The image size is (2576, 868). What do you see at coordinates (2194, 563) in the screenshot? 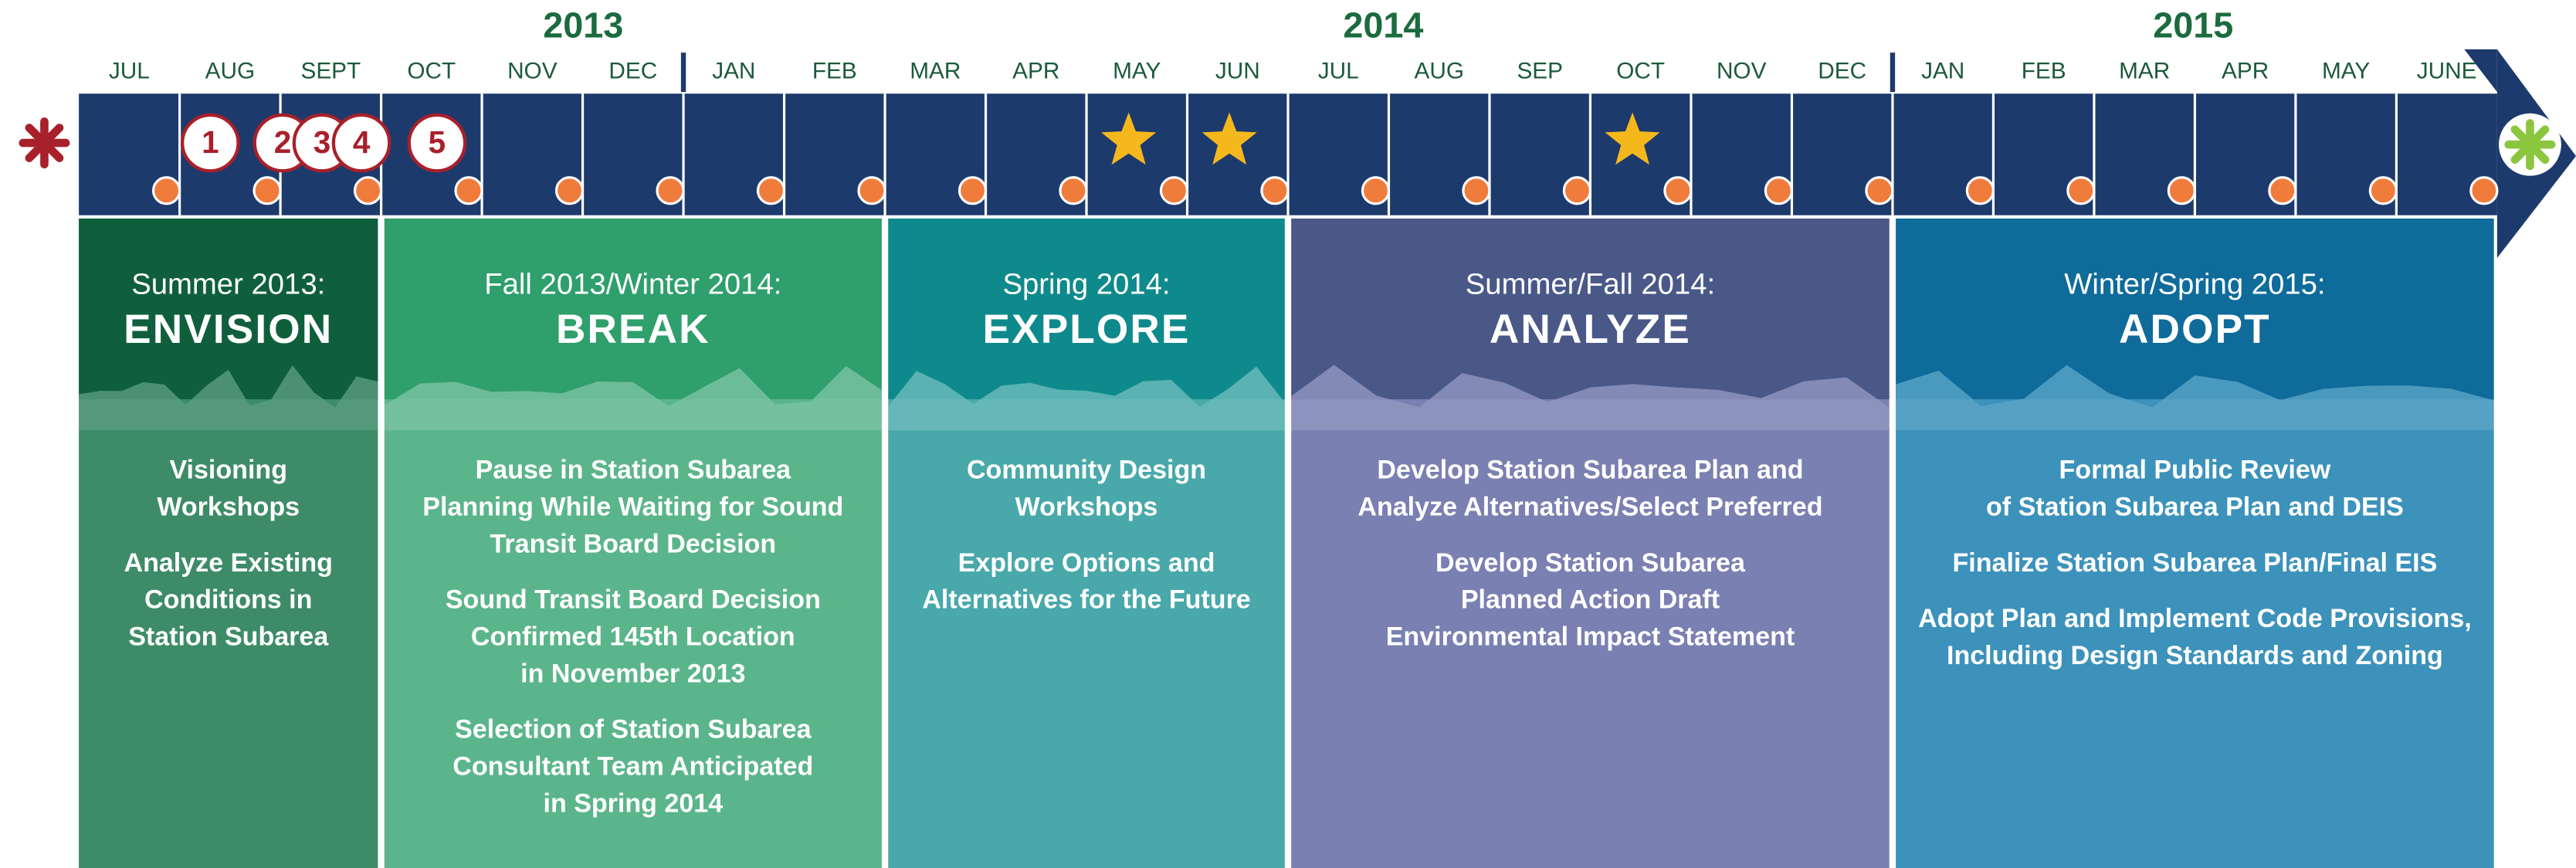
I see `phase-item-line: Finalize Station Subarea Plan/Final EIS` at bounding box center [2194, 563].